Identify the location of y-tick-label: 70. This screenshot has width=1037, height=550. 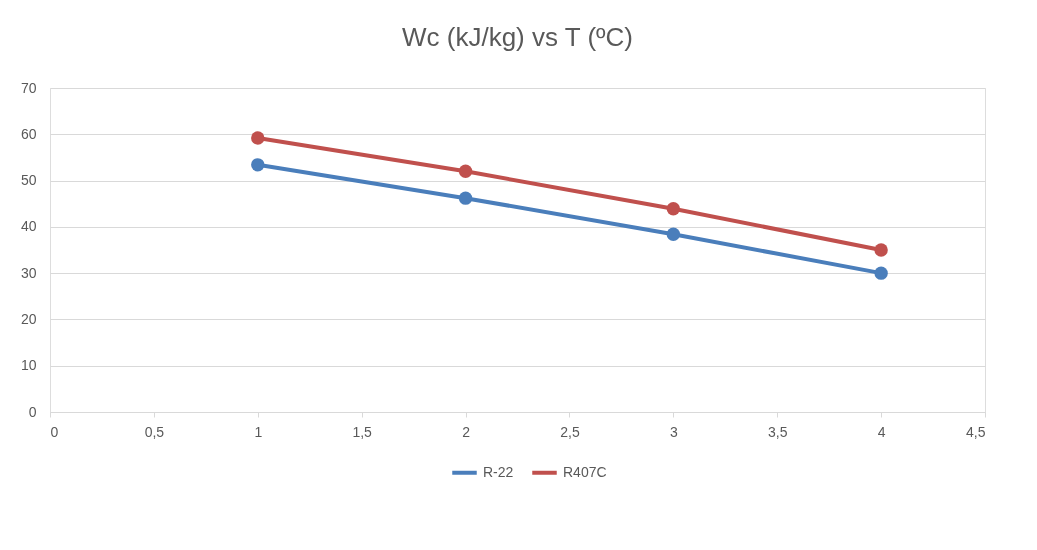
(28, 87).